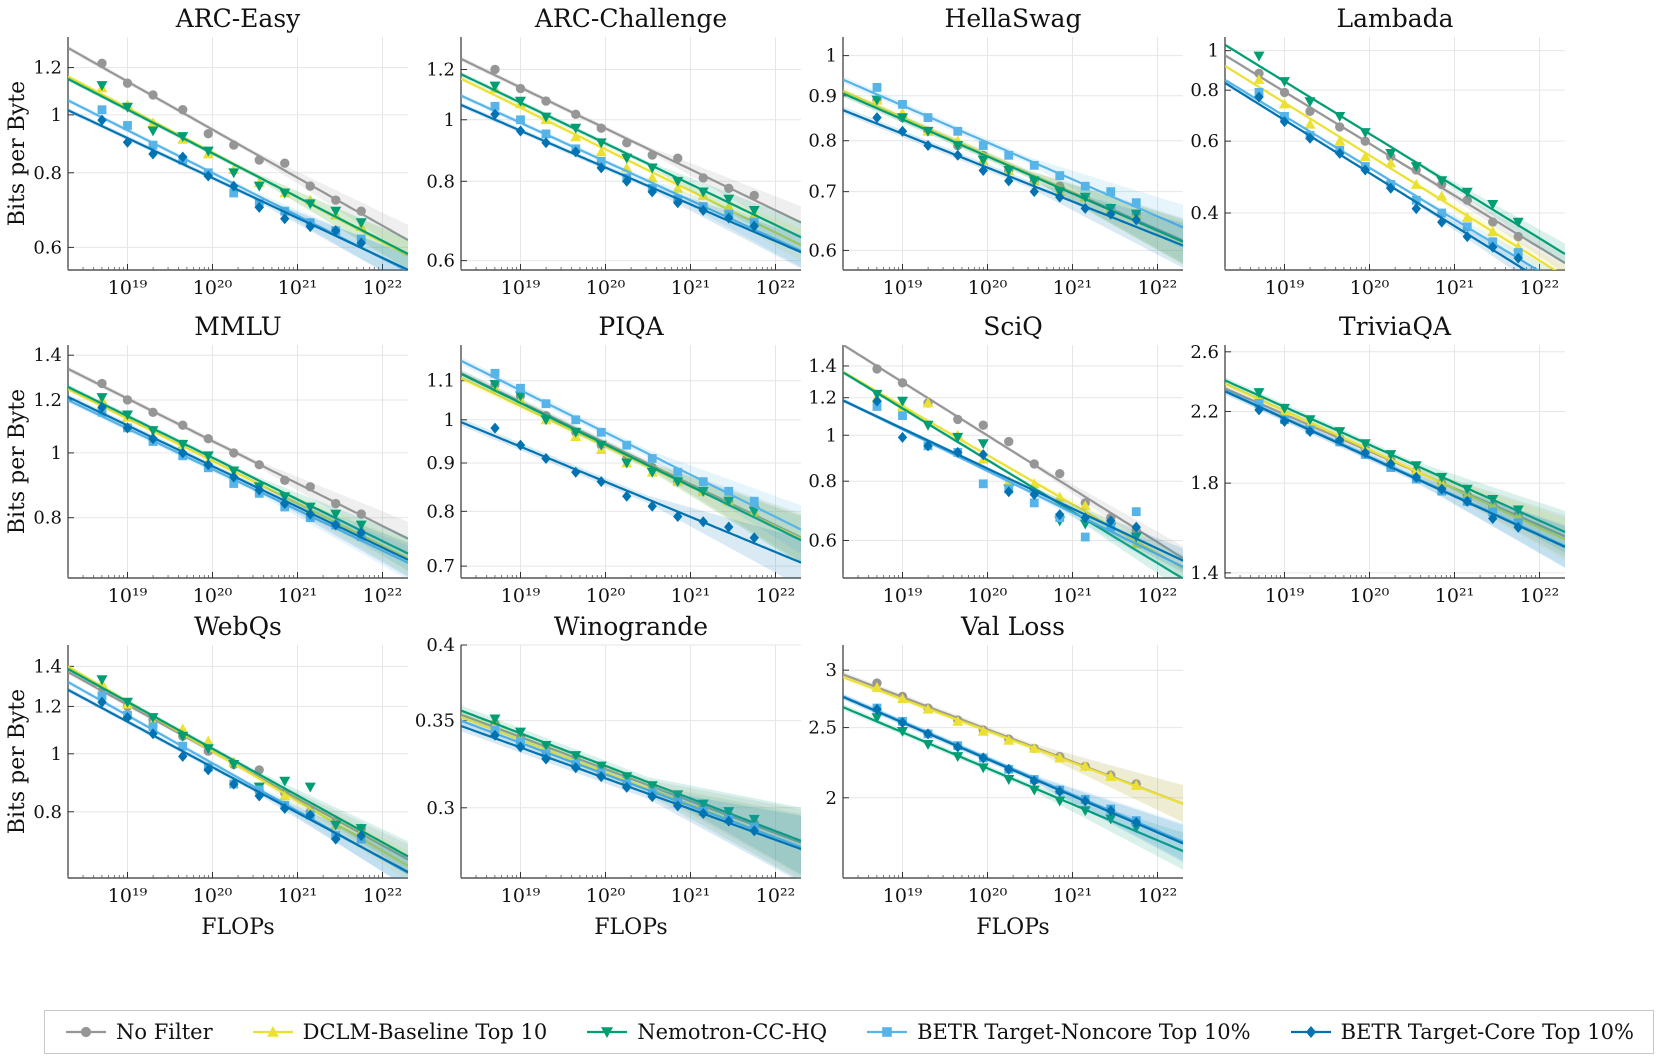 The image size is (1661, 1060). Describe the element at coordinates (1058, 1032) in the screenshot. I see `legend-item-betr-target-noncore-top-10: BETR Target-Noncore Top 10%` at that location.